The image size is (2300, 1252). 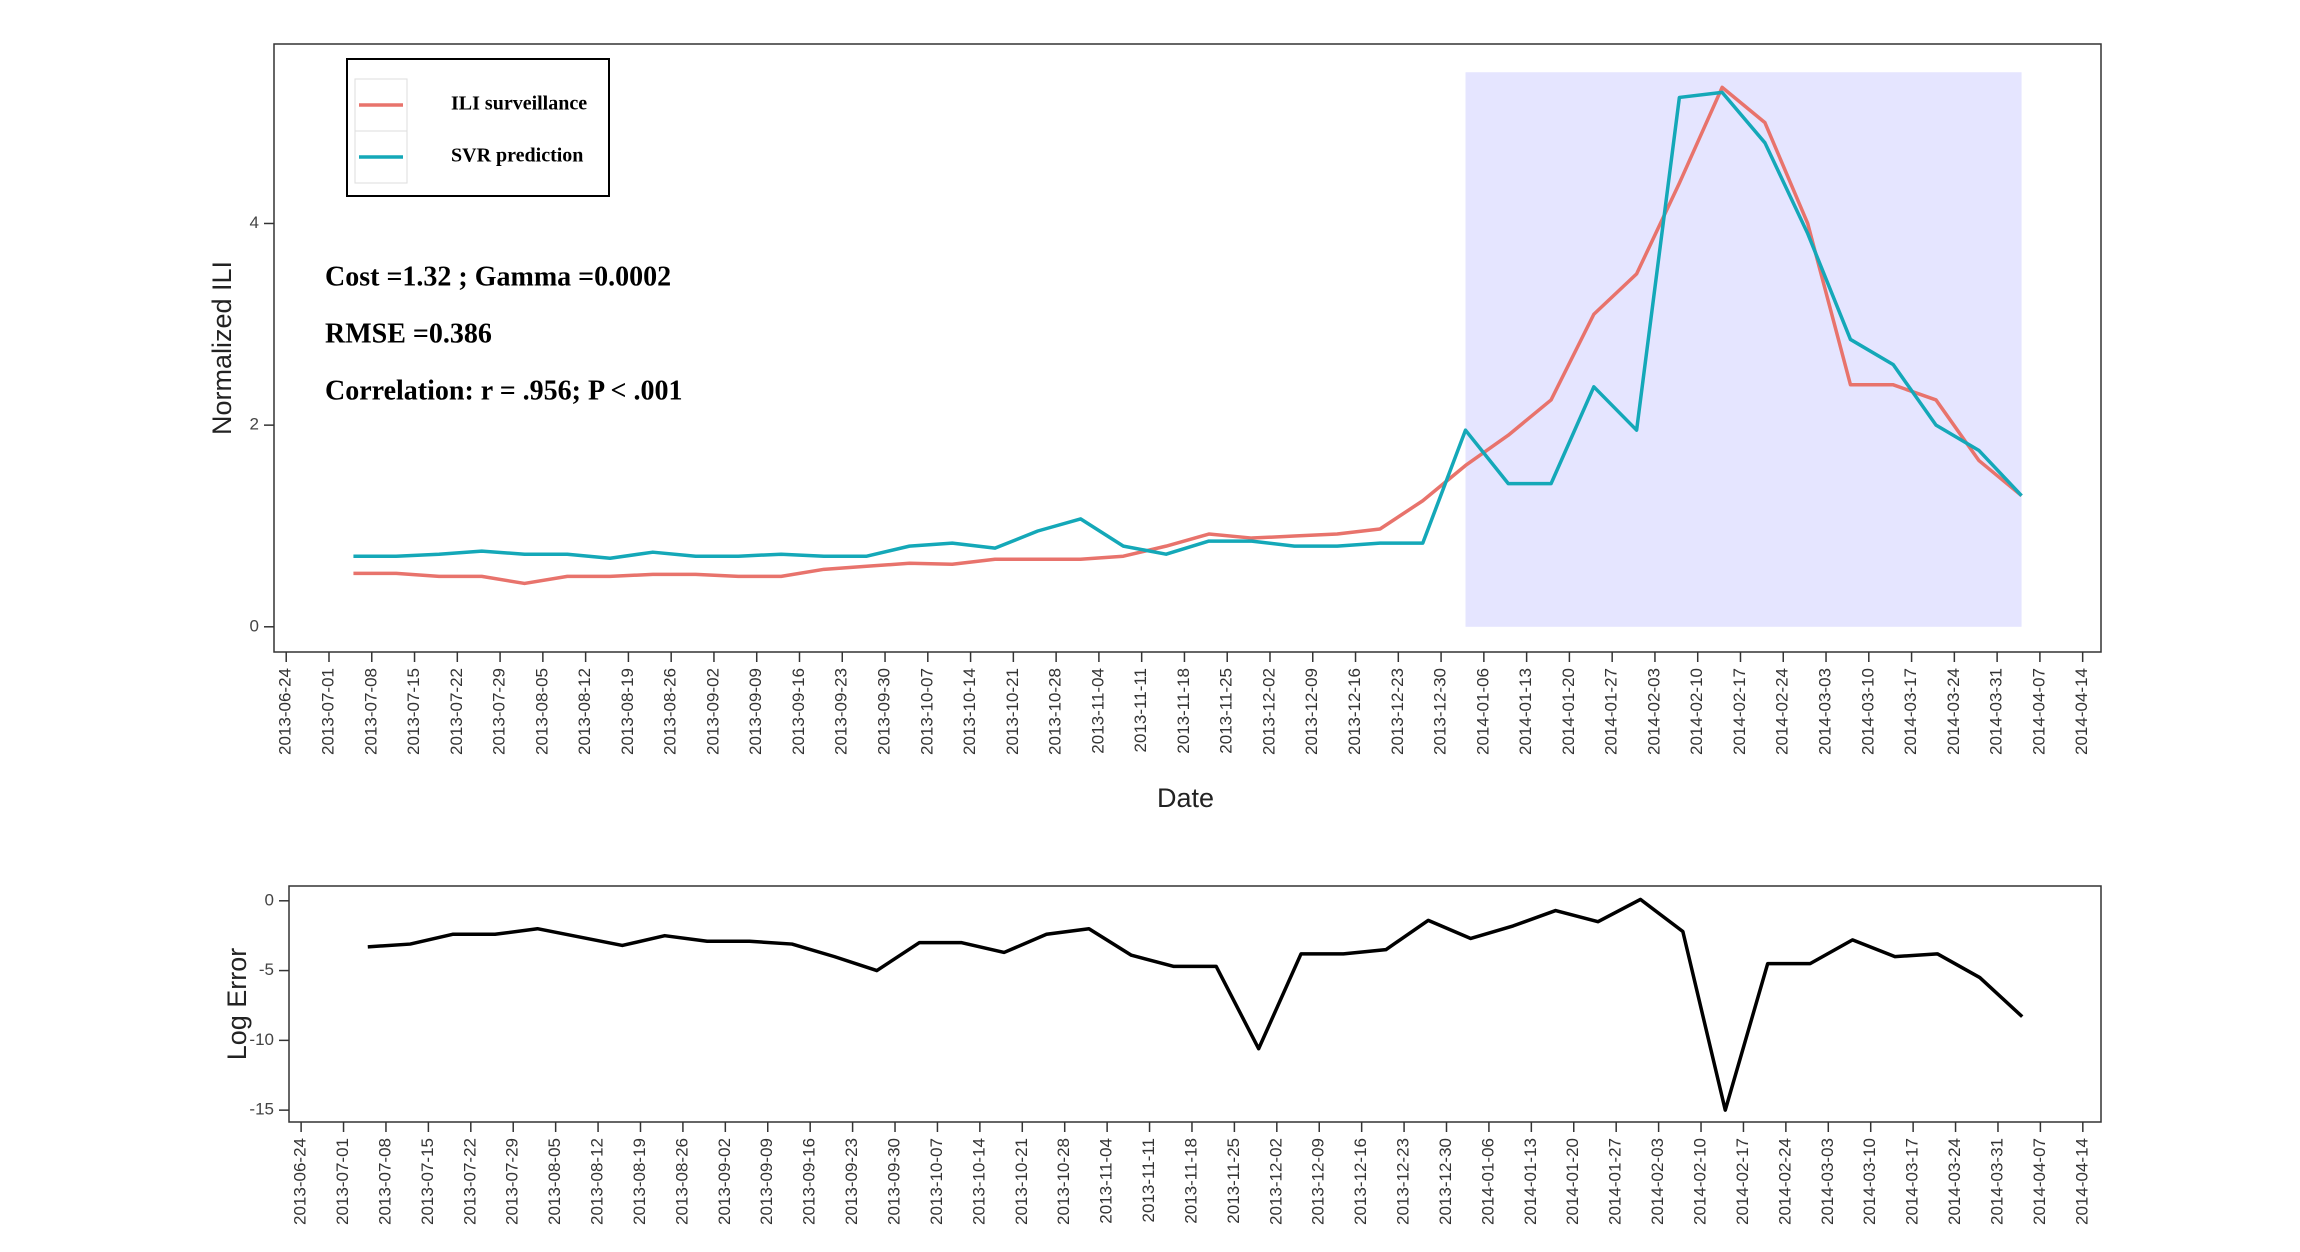 I want to click on x-tick-label: 2014-01-20, so click(x=1568, y=711).